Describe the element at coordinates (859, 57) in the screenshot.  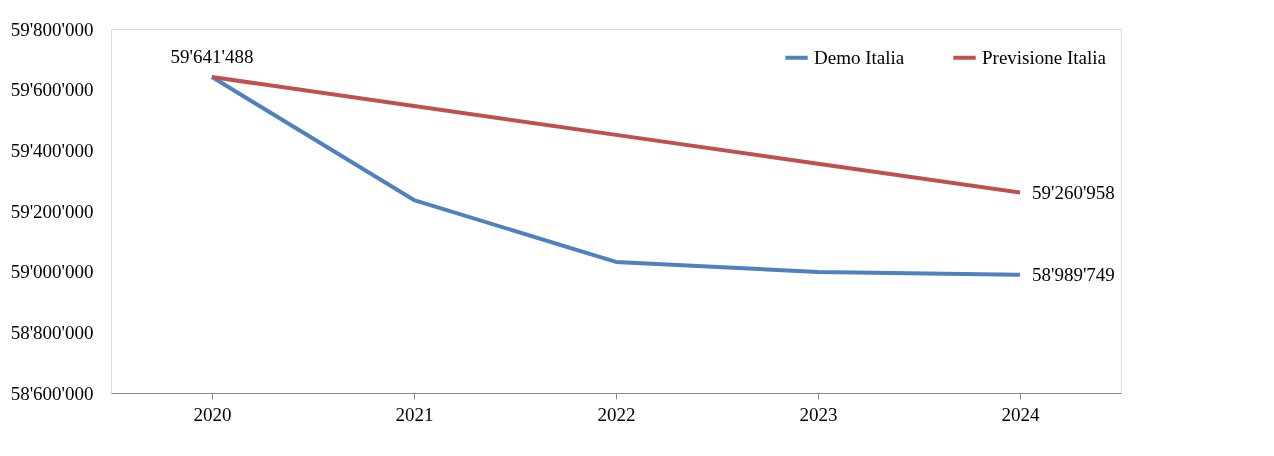
I see `legend-label: Demo Italia` at that location.